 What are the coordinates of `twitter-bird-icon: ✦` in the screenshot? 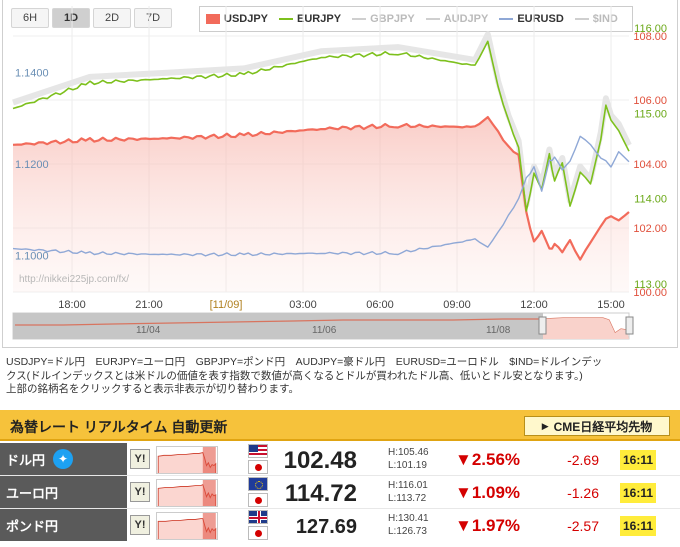 It's located at (63, 459).